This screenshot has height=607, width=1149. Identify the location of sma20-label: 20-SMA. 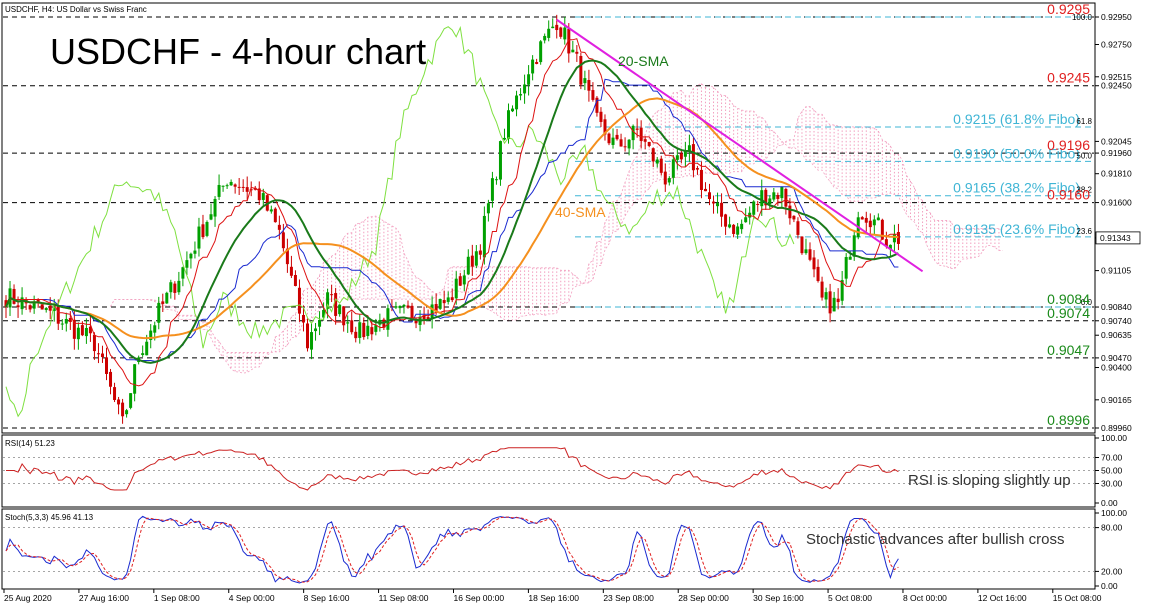
(643, 61).